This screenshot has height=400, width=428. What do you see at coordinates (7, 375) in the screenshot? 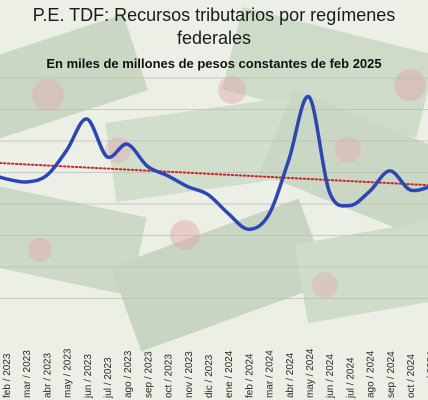
I see `x-tick-label: feb / 2023` at bounding box center [7, 375].